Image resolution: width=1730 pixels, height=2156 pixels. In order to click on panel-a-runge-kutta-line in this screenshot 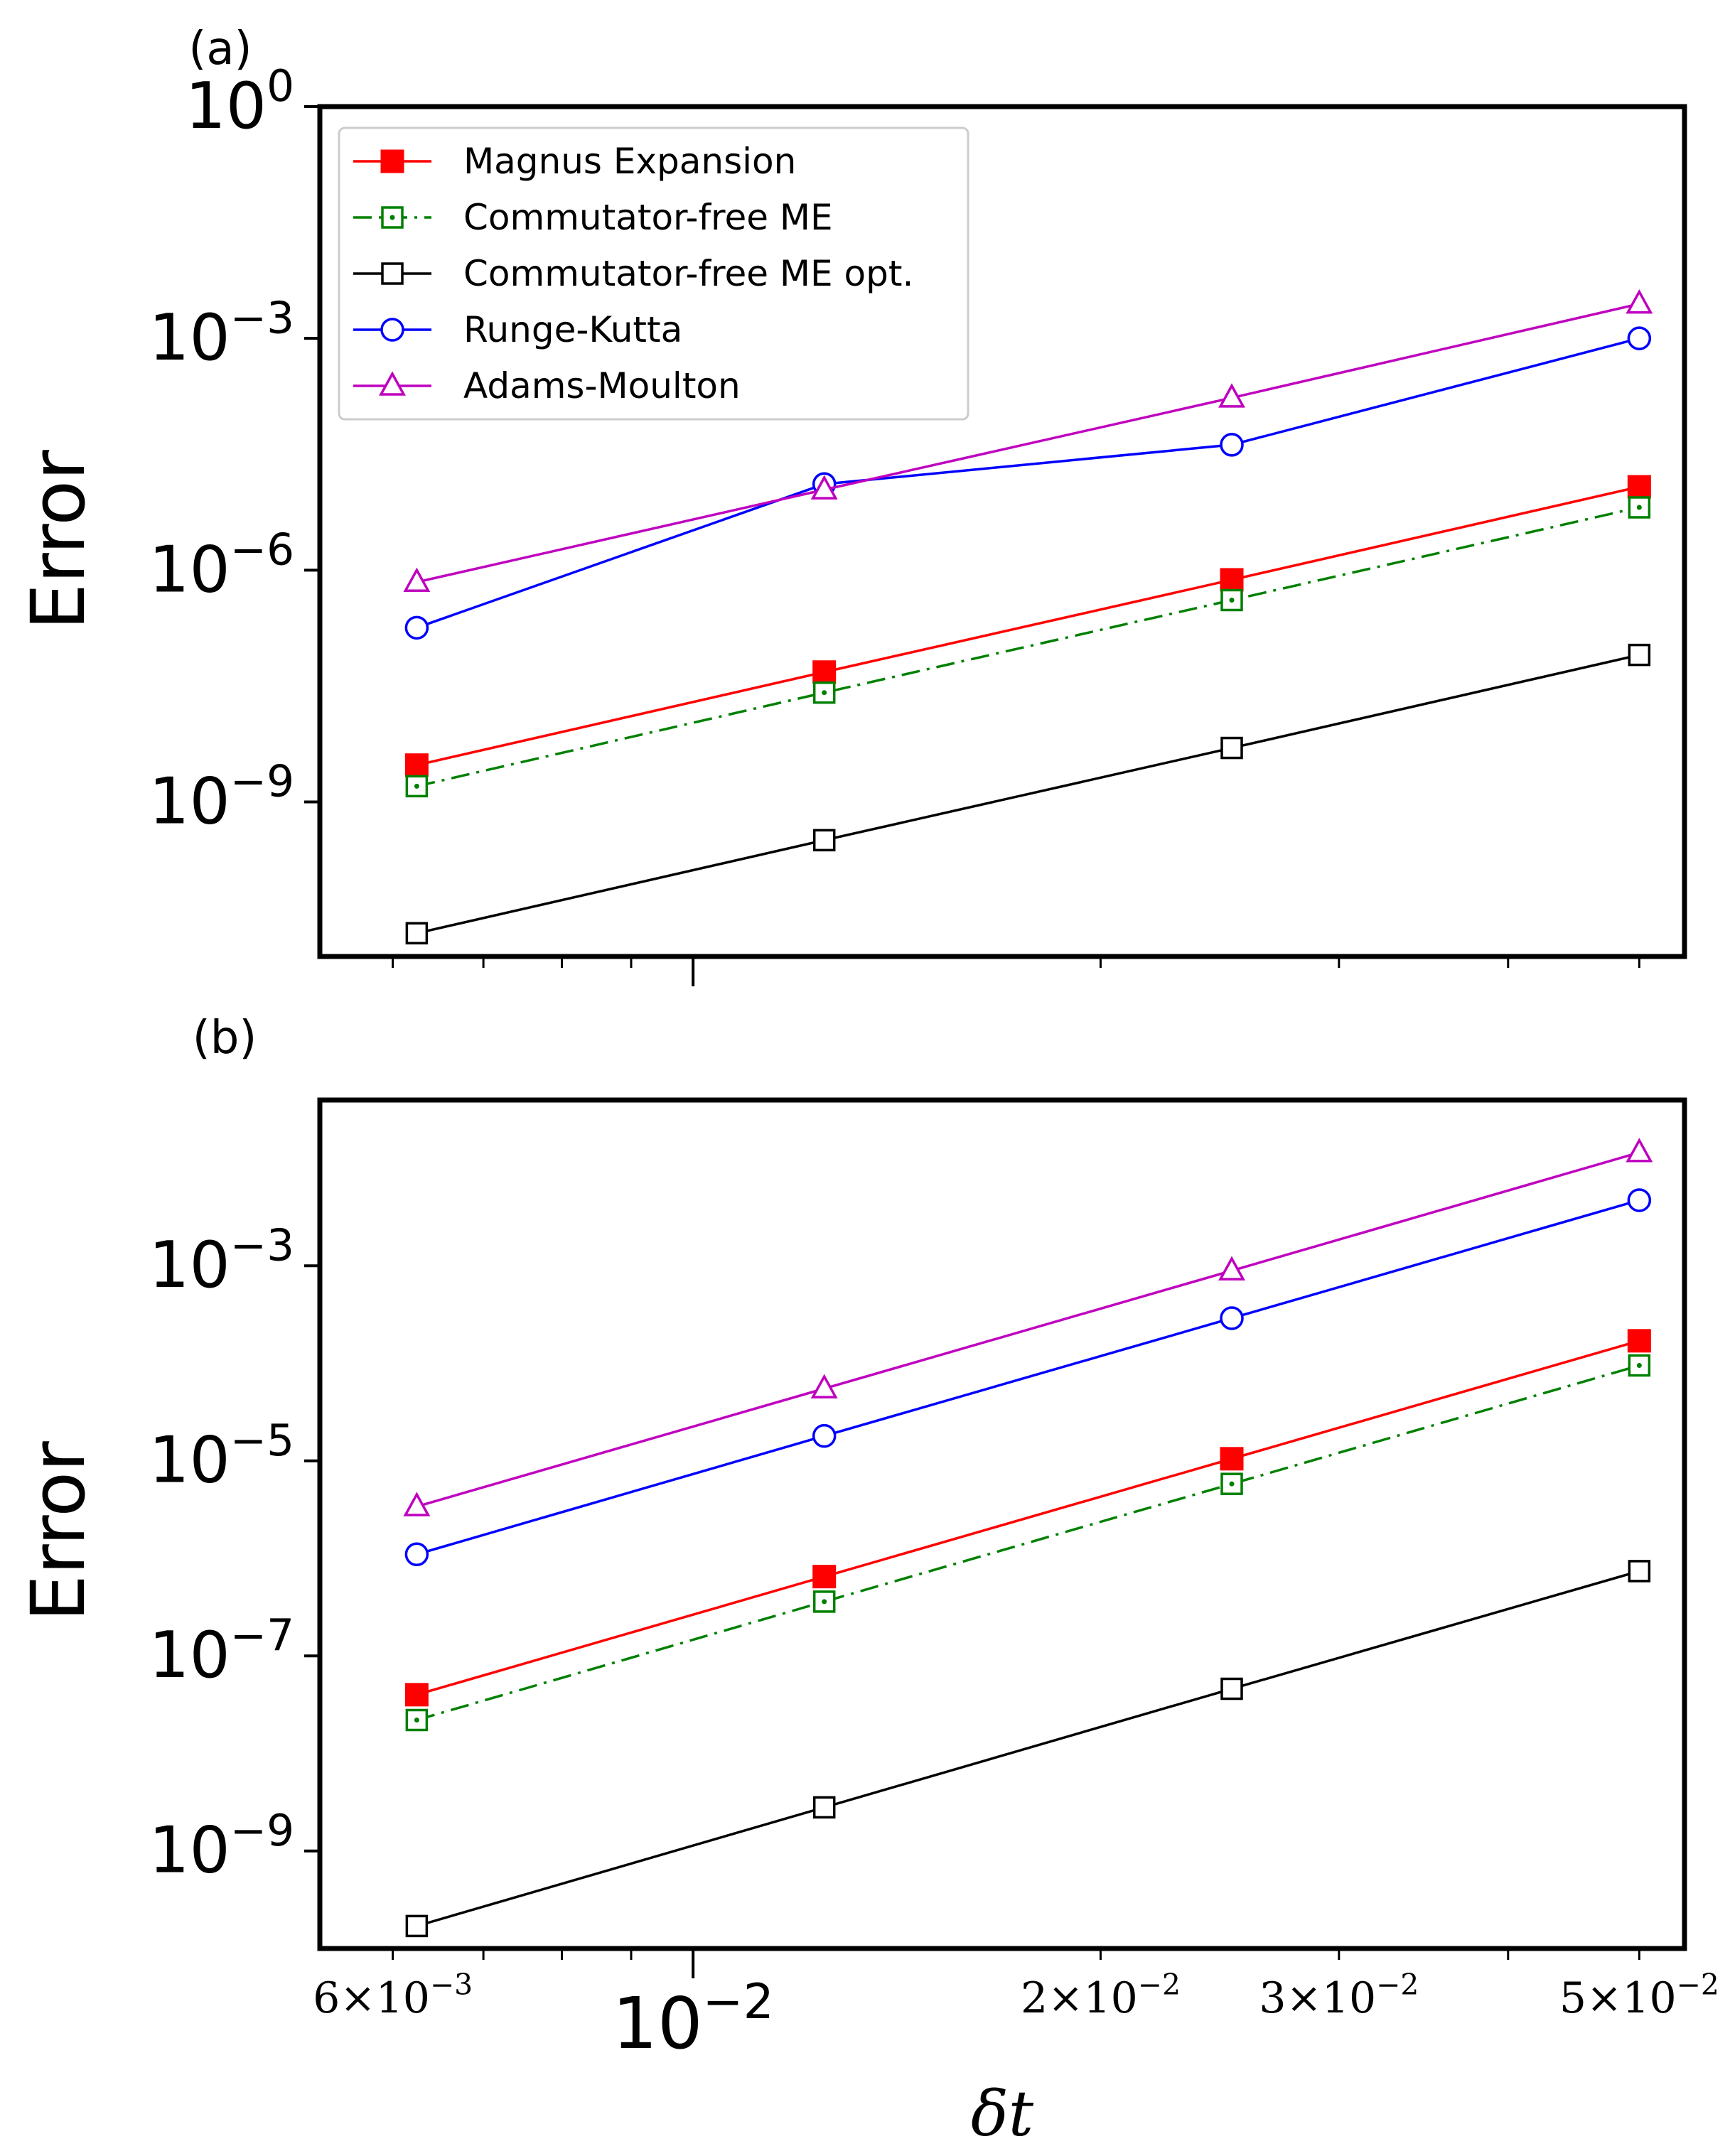, I will do `click(1028, 483)`.